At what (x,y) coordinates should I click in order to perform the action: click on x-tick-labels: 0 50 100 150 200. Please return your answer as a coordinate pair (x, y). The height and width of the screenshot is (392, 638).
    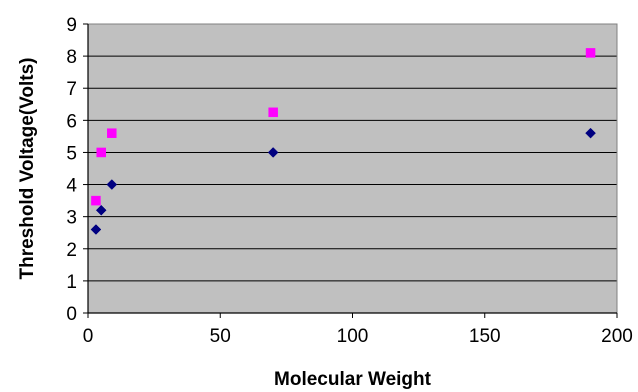
    Looking at the image, I should click on (358, 336).